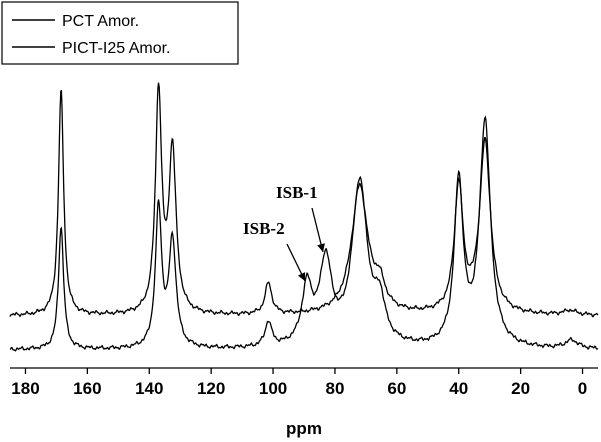  What do you see at coordinates (458, 388) in the screenshot?
I see `x-tick-label: 40` at bounding box center [458, 388].